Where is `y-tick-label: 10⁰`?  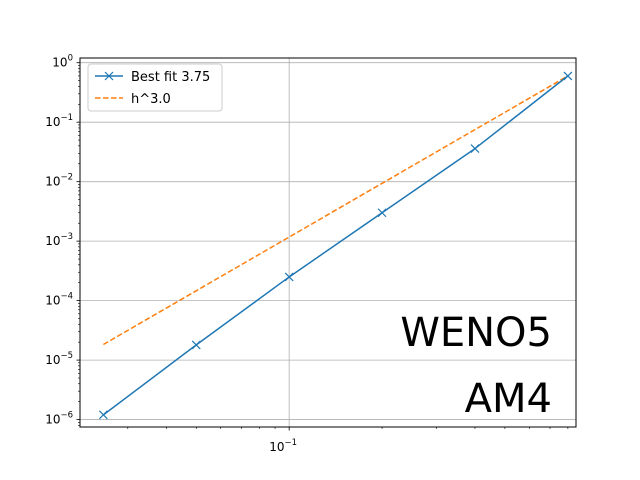
y-tick-label: 10⁰ is located at coordinates (62, 62).